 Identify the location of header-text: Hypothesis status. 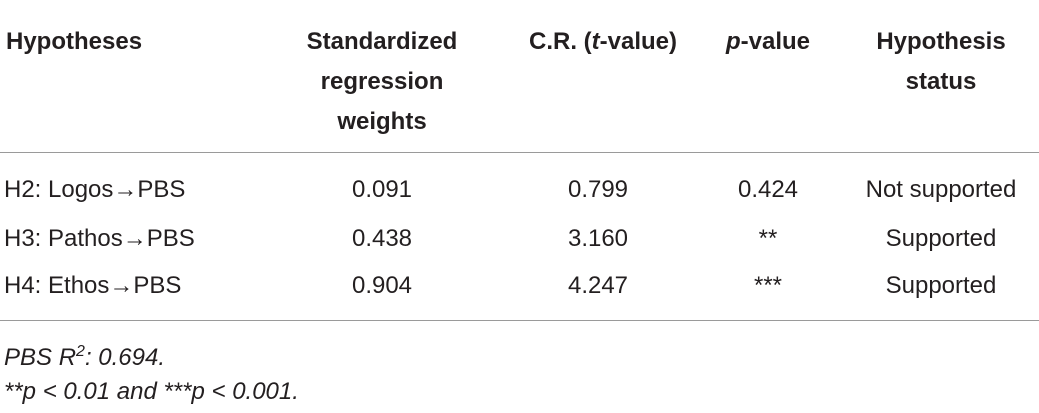
(941, 61).